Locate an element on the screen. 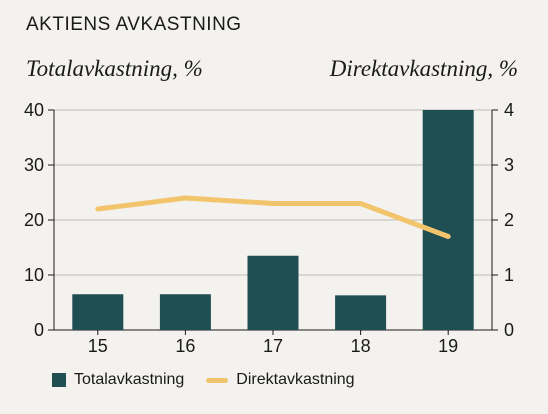 This screenshot has width=548, height=414. legend-label-direct: Direktavkastning is located at coordinates (295, 379).